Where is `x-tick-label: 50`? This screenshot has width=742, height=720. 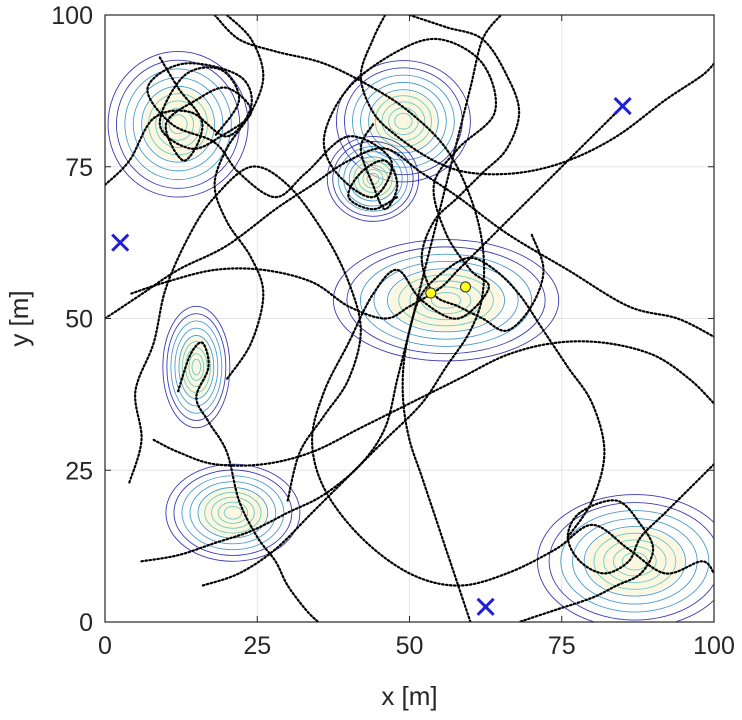
x-tick-label: 50 is located at coordinates (410, 646).